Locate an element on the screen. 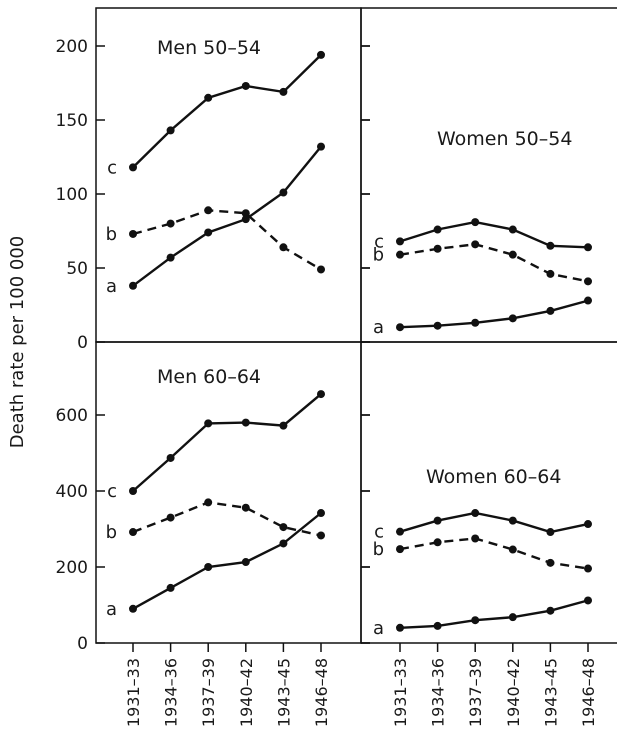 This screenshot has height=733, width=617. panel-title: Men 60–64 is located at coordinates (209, 377).